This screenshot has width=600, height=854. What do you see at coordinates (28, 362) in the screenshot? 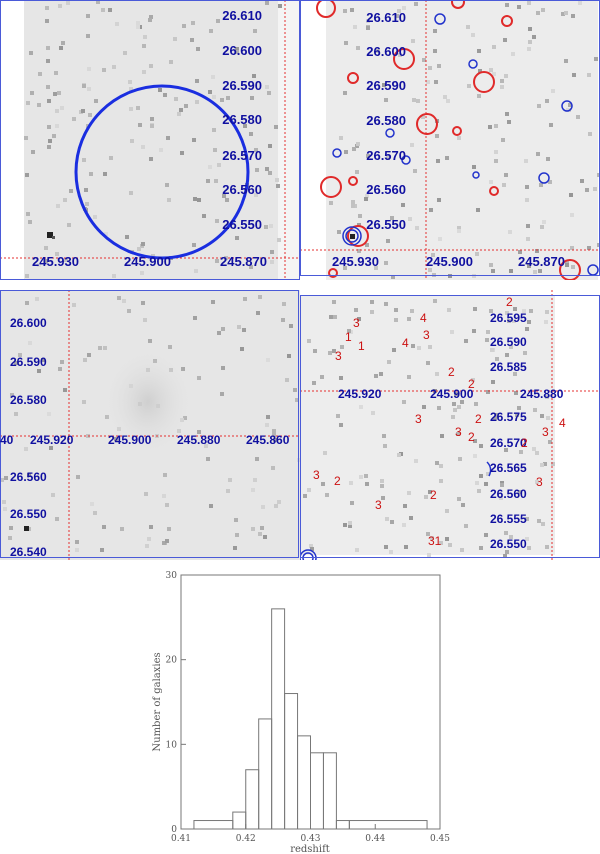
I see `dec-label: 26.590` at bounding box center [28, 362].